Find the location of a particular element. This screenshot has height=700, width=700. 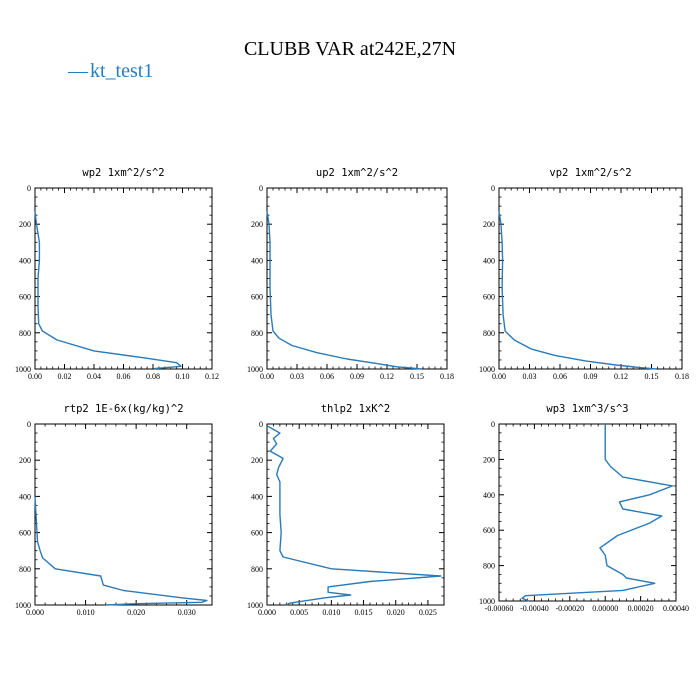

x-tick-label: 0.025 is located at coordinates (428, 612).